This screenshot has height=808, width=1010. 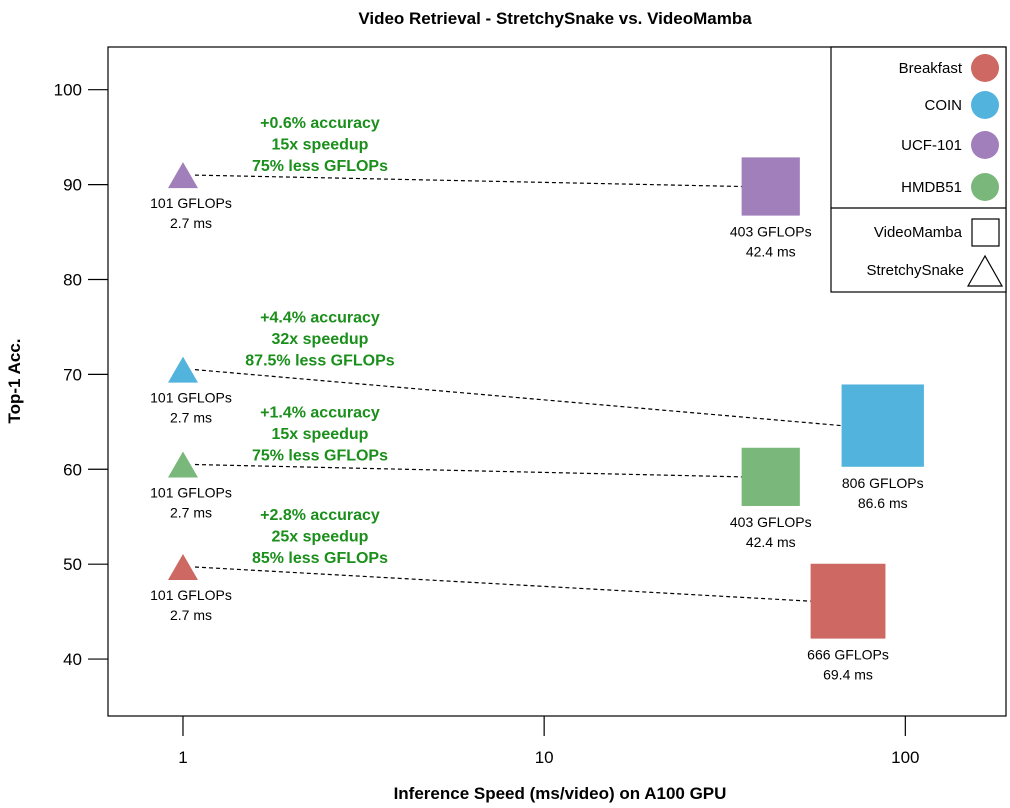 I want to click on stretchysnake-triangle-breakfast, so click(x=182, y=567).